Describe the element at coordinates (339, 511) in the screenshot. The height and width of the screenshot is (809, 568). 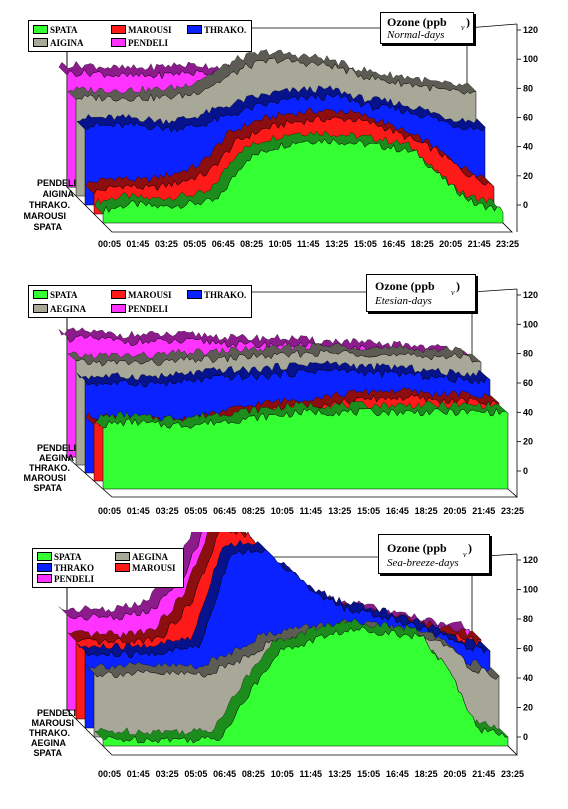
I see `x-tick-label: 13:25` at that location.